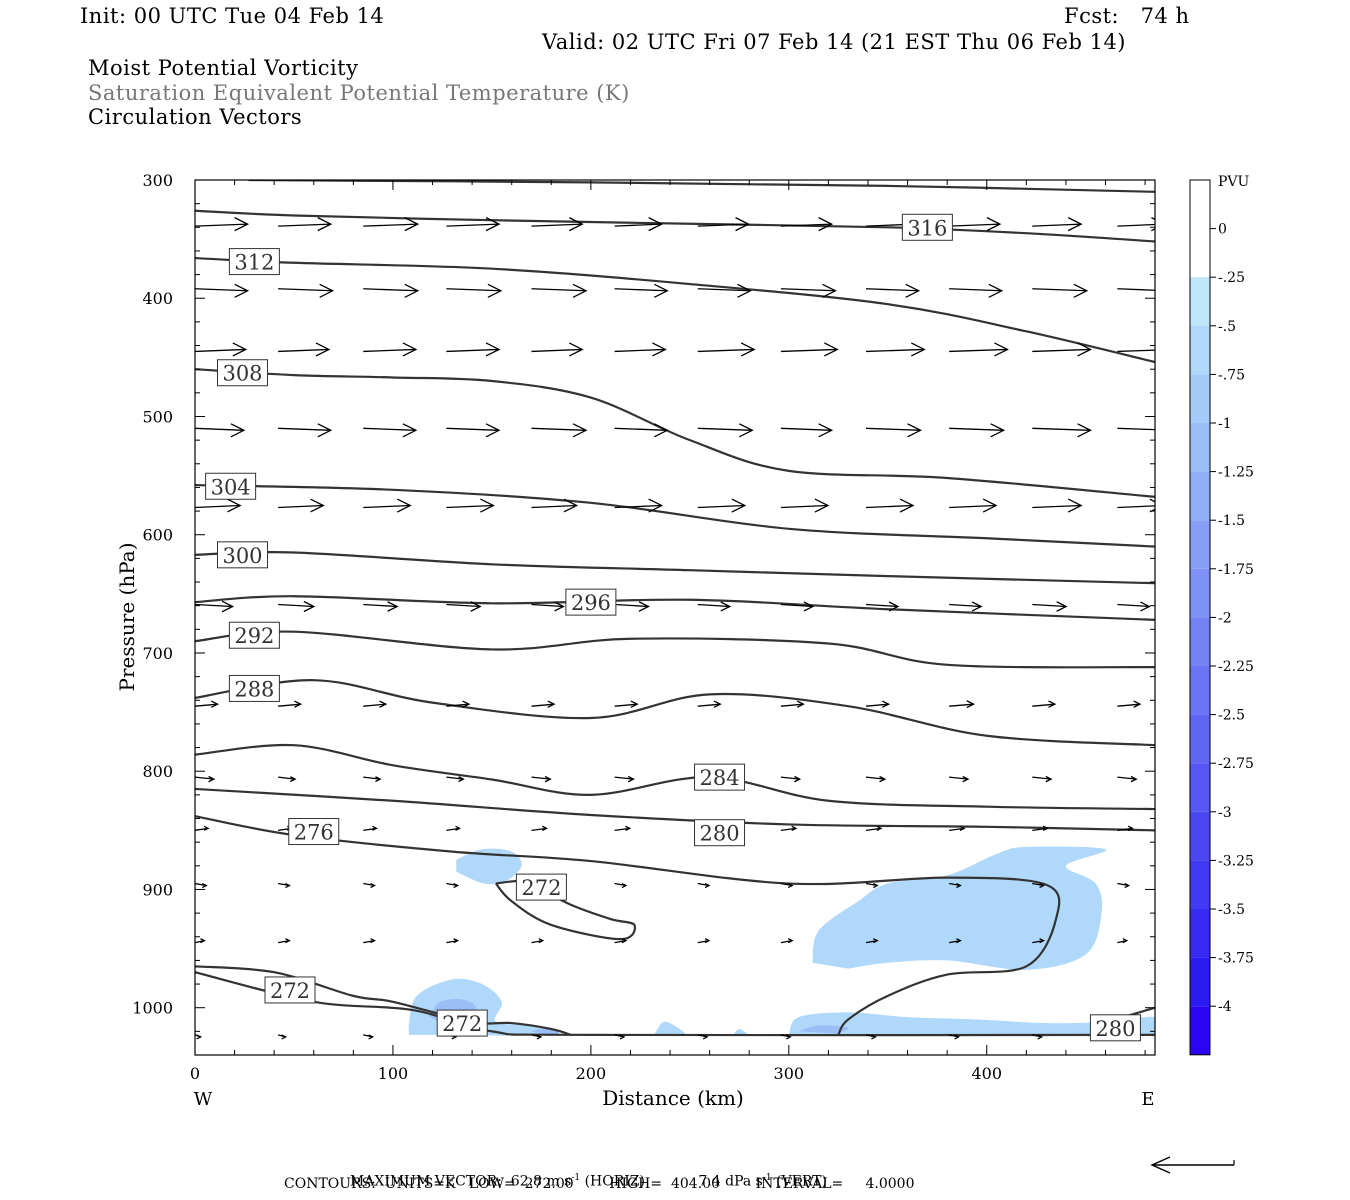 The image size is (1350, 1200). What do you see at coordinates (591, 603) in the screenshot?
I see `contour-label-6: 296` at bounding box center [591, 603].